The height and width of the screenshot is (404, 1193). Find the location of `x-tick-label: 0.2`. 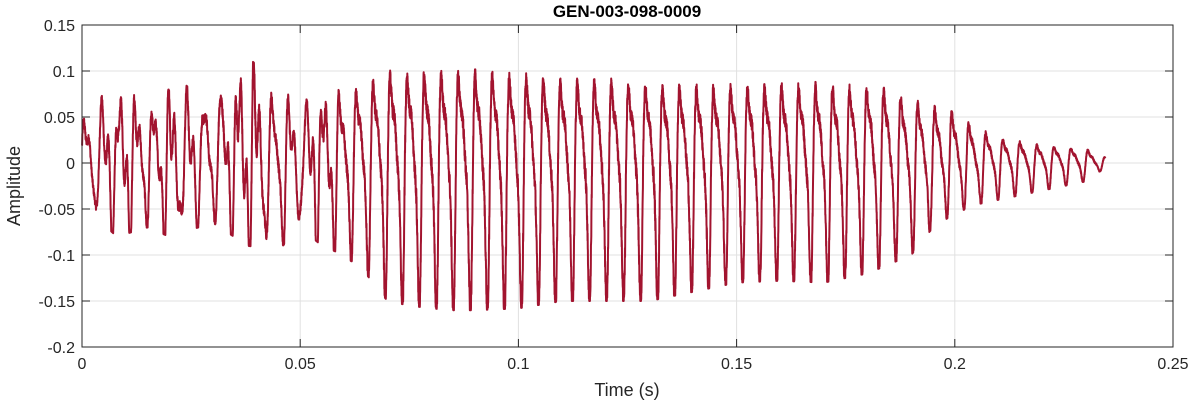

x-tick-label: 0.2 is located at coordinates (955, 364).